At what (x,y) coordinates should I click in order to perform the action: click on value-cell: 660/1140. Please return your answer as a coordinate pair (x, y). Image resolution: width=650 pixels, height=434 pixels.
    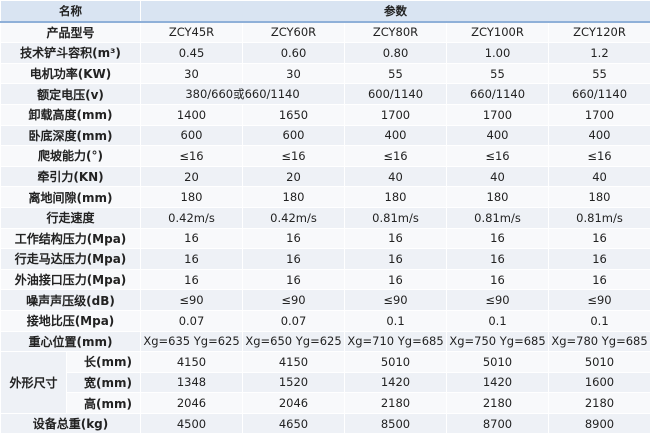
    Looking at the image, I should click on (498, 94).